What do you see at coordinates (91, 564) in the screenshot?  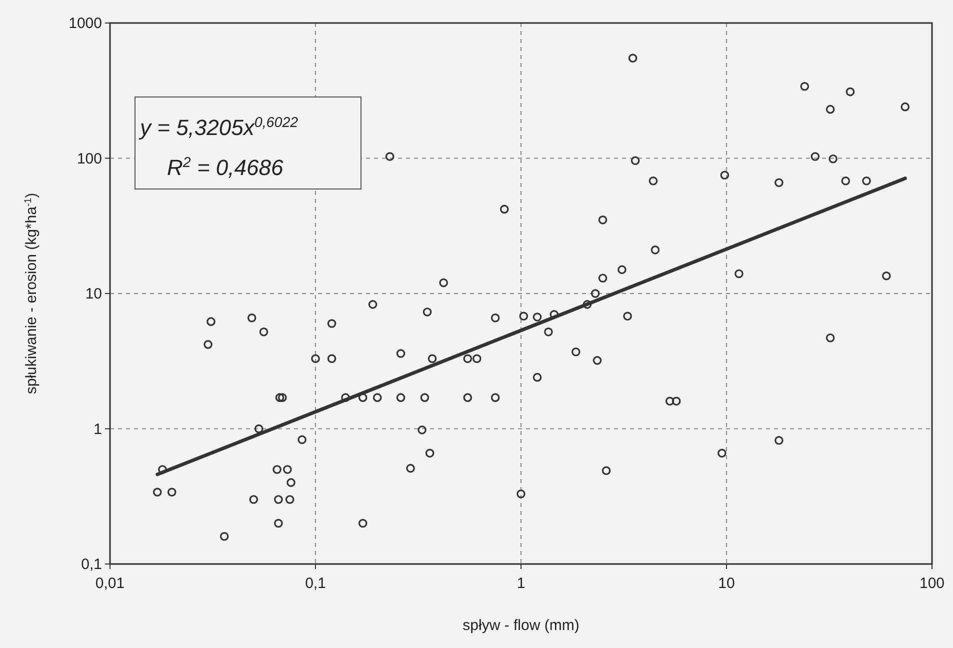 I see `y-tick-label: 0,1` at bounding box center [91, 564].